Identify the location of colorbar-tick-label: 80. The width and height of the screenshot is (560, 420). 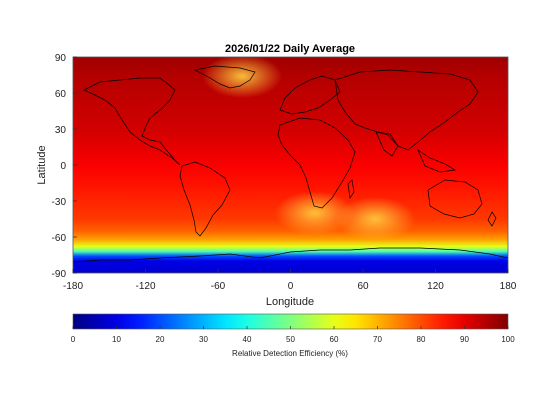
(421, 339).